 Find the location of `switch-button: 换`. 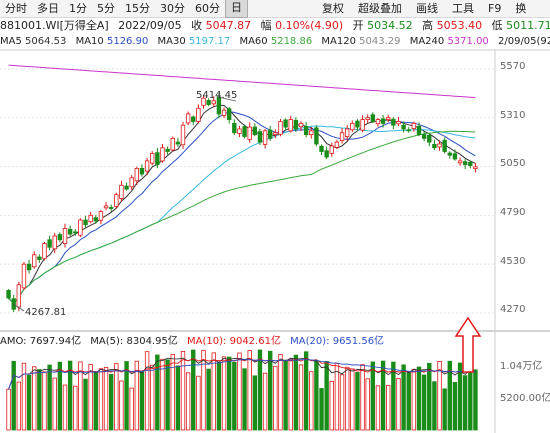

switch-button: 换 is located at coordinates (521, 8).